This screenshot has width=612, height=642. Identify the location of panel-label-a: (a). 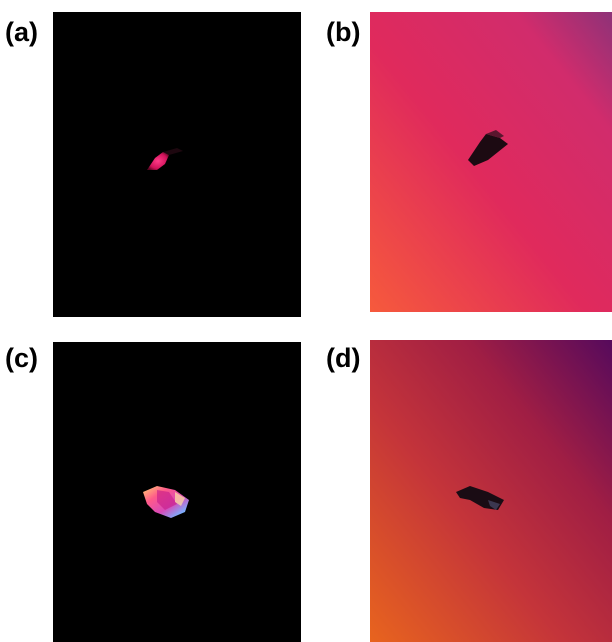
(21, 32).